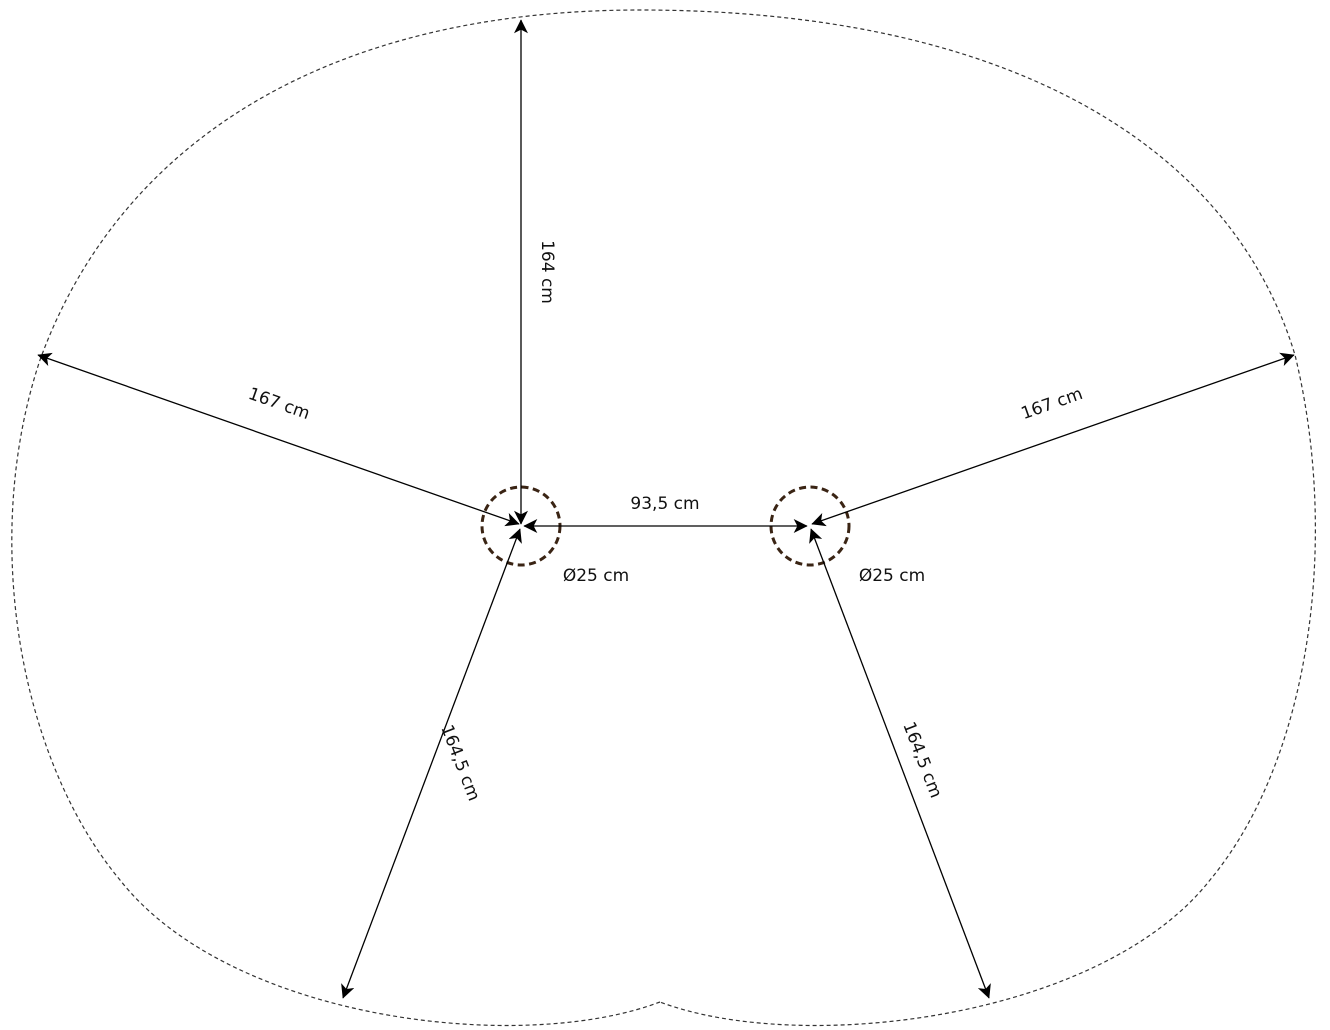 The width and height of the screenshot is (1330, 1030). Describe the element at coordinates (664, 504) in the screenshot. I see `center-distance-label: 93,5 cm` at that location.